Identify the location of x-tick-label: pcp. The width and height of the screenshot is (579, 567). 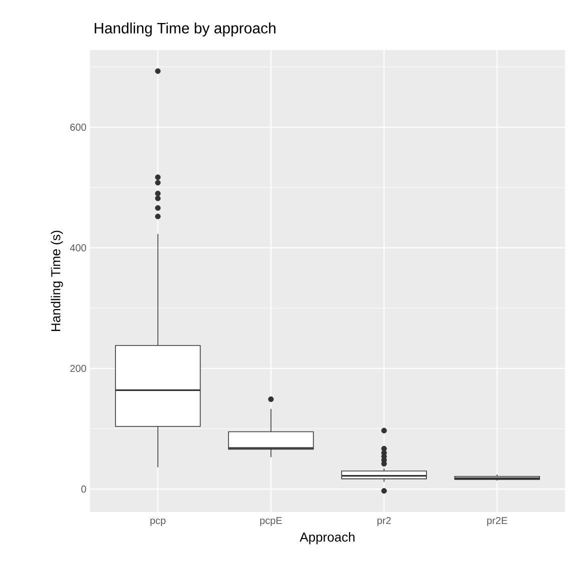
(158, 522).